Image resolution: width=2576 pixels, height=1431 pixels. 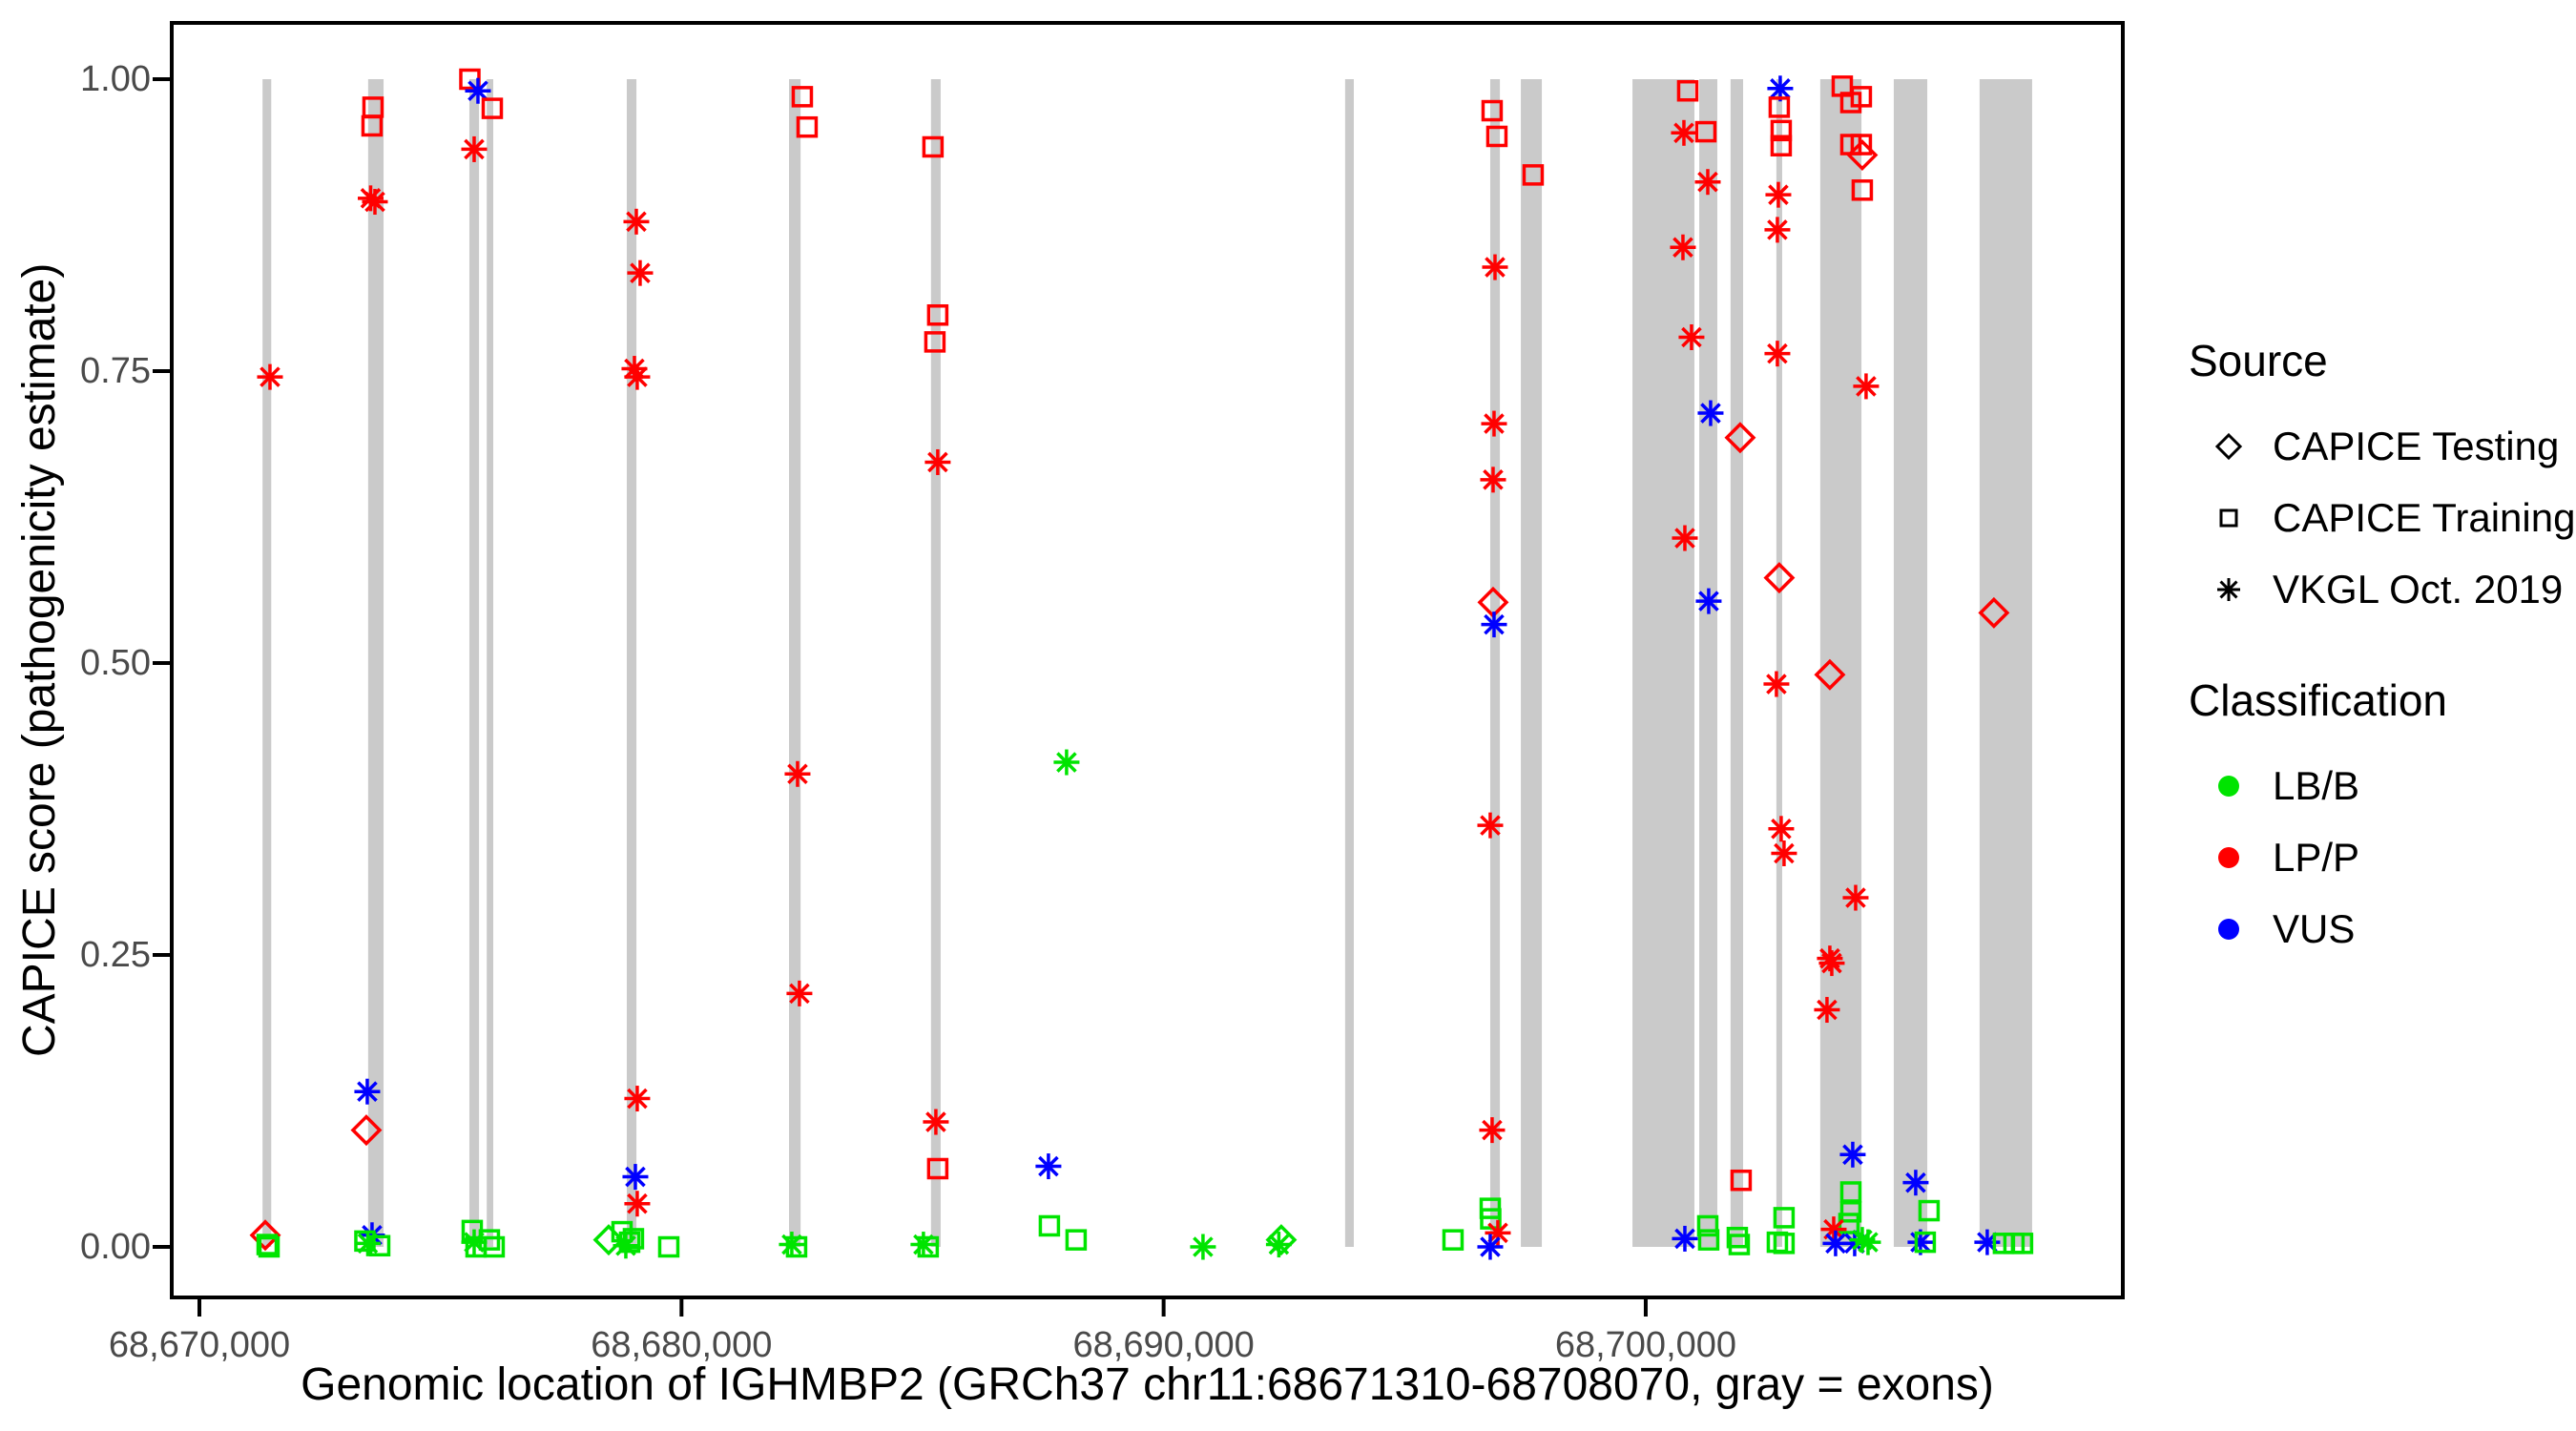 What do you see at coordinates (2318, 928) in the screenshot?
I see `legend-item-vus: VUS` at bounding box center [2318, 928].